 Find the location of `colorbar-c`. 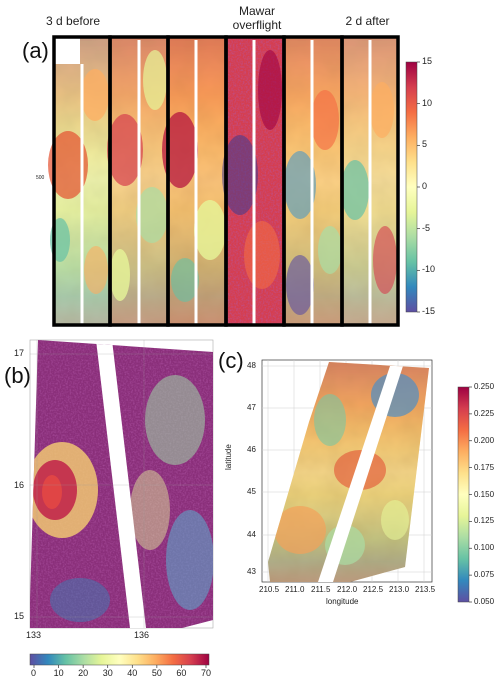

colorbar-c is located at coordinates (463, 494).